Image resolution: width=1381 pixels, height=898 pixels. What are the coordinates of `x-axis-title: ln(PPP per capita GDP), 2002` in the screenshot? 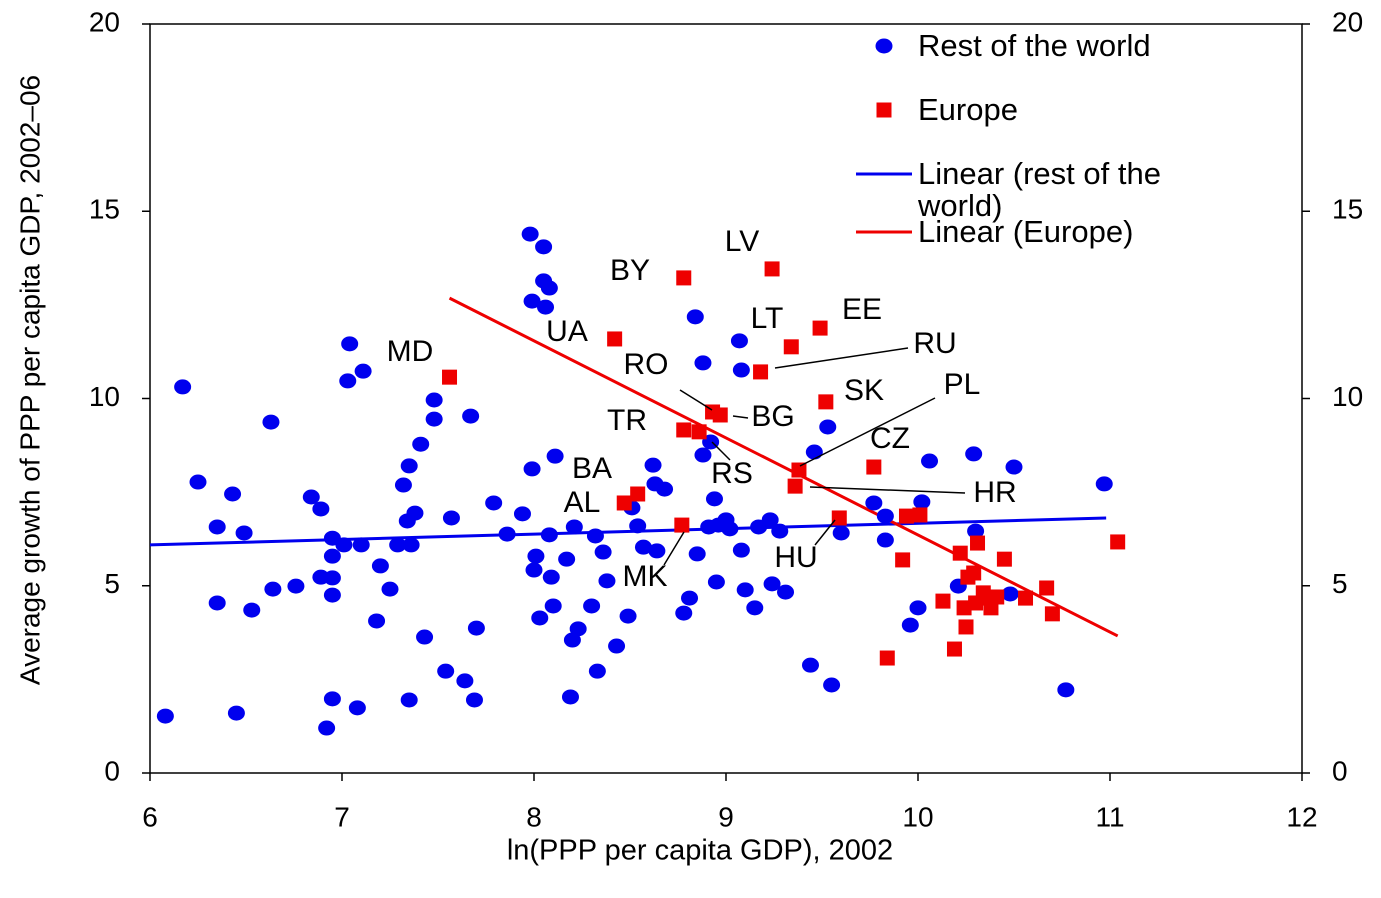 It's located at (700, 851).